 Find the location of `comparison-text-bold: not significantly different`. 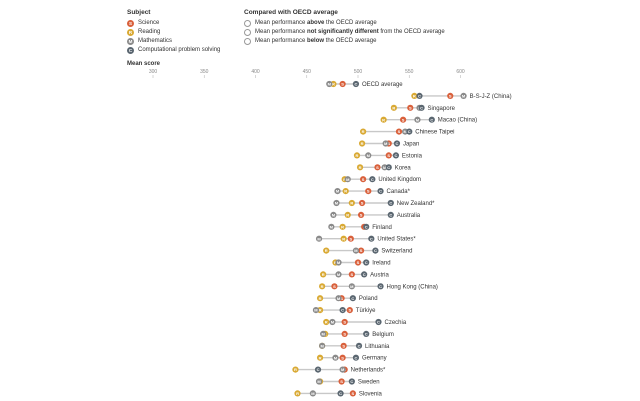

comparison-text-bold: not significantly different is located at coordinates (343, 32).